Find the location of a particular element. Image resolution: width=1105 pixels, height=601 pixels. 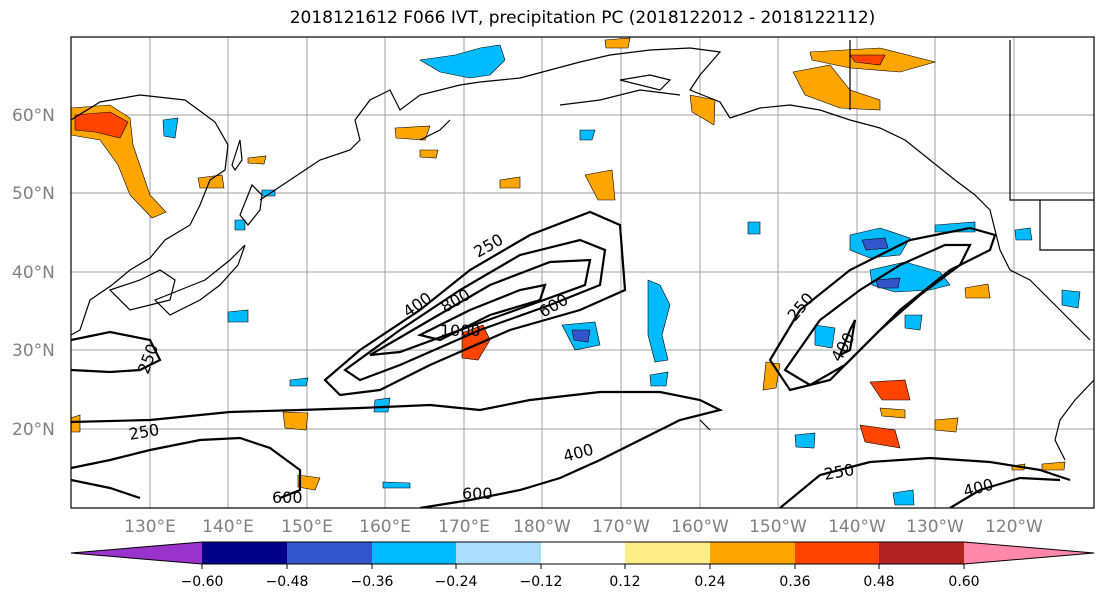

lat-label: 30°N is located at coordinates (33, 351).